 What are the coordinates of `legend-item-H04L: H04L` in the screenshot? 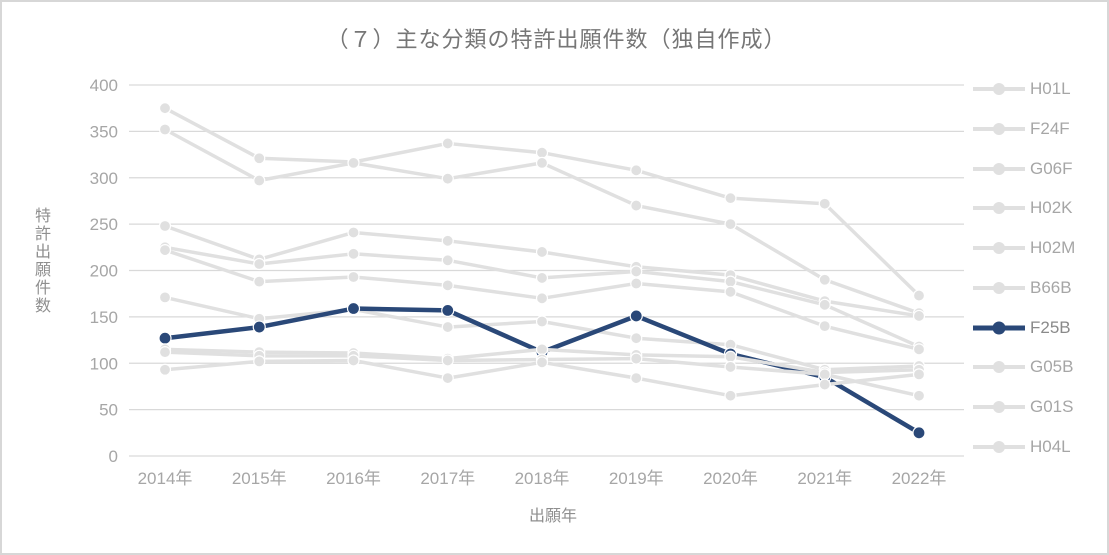 It's located at (1033, 447).